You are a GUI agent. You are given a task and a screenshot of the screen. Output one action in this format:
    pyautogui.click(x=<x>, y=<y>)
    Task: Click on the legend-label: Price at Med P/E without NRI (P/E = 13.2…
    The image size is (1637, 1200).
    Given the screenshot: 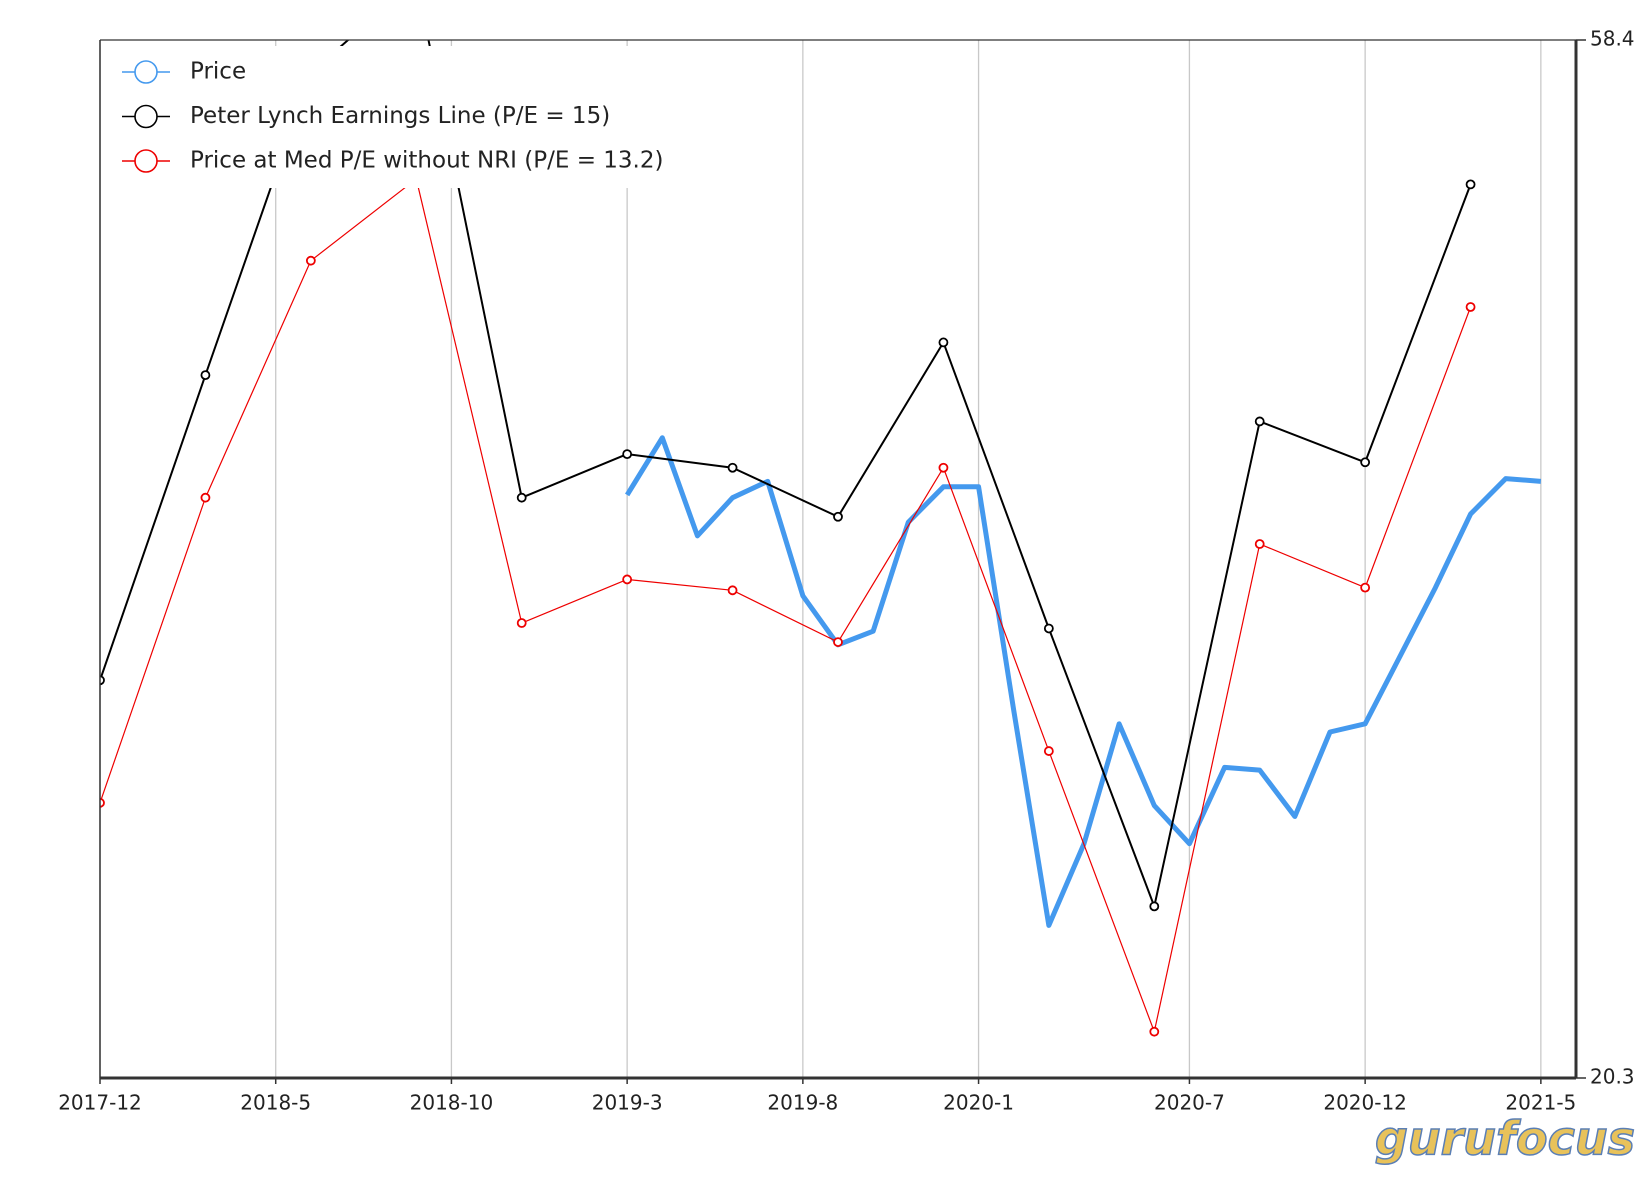 What is the action you would take?
    pyautogui.click(x=426, y=161)
    